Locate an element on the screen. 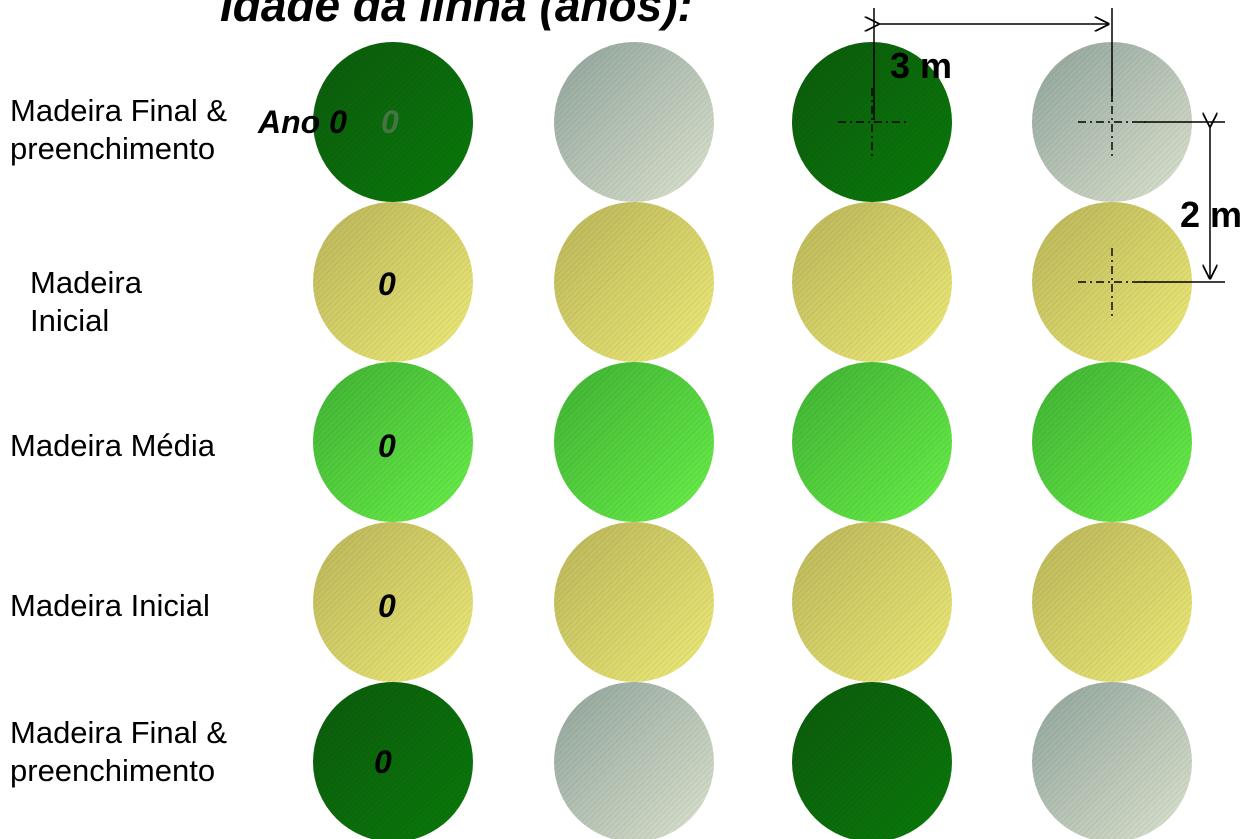 The height and width of the screenshot is (839, 1253). tree-hatch-r2-c1 is located at coordinates (393, 282).